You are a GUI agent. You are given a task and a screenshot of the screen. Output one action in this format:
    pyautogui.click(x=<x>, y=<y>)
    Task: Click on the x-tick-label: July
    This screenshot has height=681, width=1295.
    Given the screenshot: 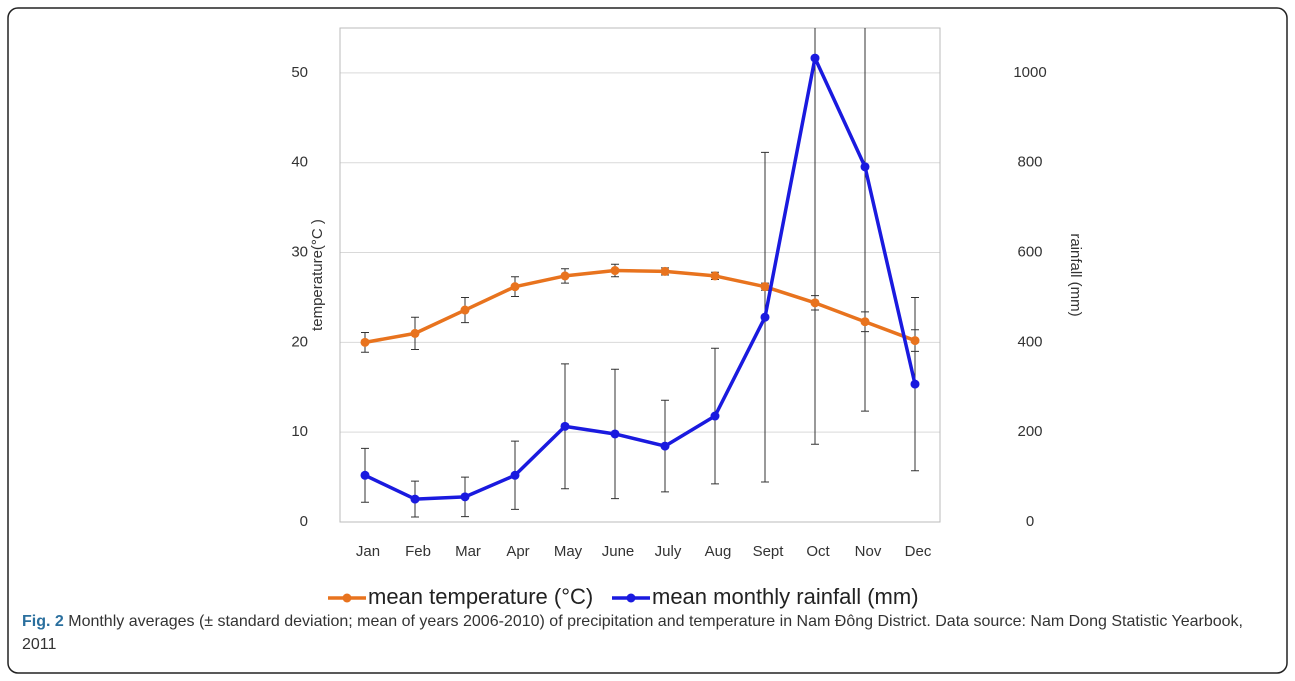 What is the action you would take?
    pyautogui.click(x=668, y=551)
    